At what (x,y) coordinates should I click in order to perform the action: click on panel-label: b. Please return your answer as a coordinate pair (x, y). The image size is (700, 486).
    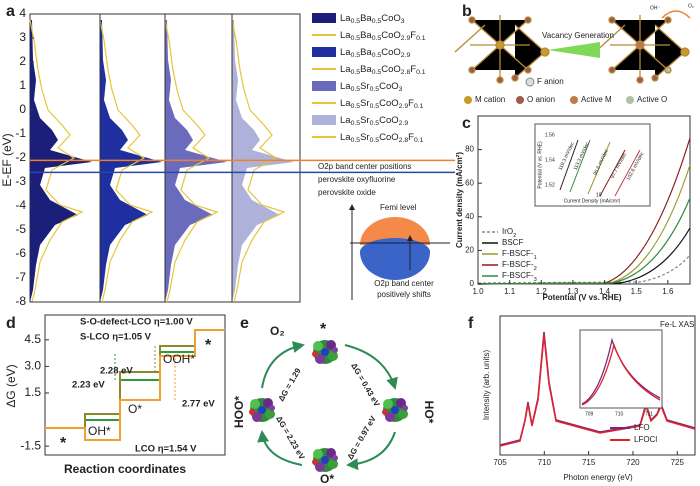
    Looking at the image, I should click on (467, 11).